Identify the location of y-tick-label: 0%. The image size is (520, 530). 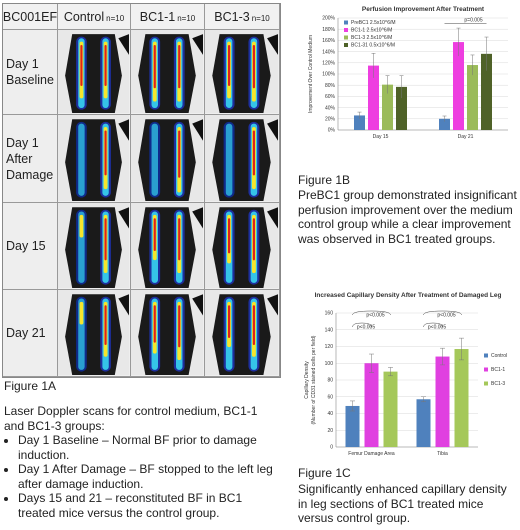
(332, 131).